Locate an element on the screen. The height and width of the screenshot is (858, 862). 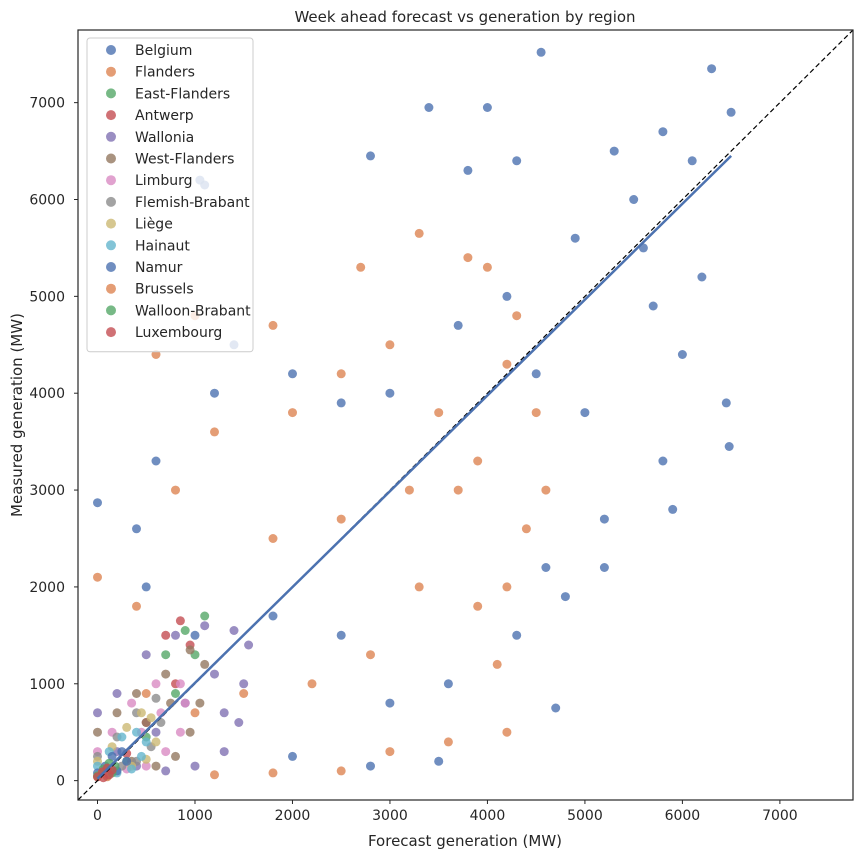
y-axis-label: Measured generation (MW) is located at coordinates (17, 415).